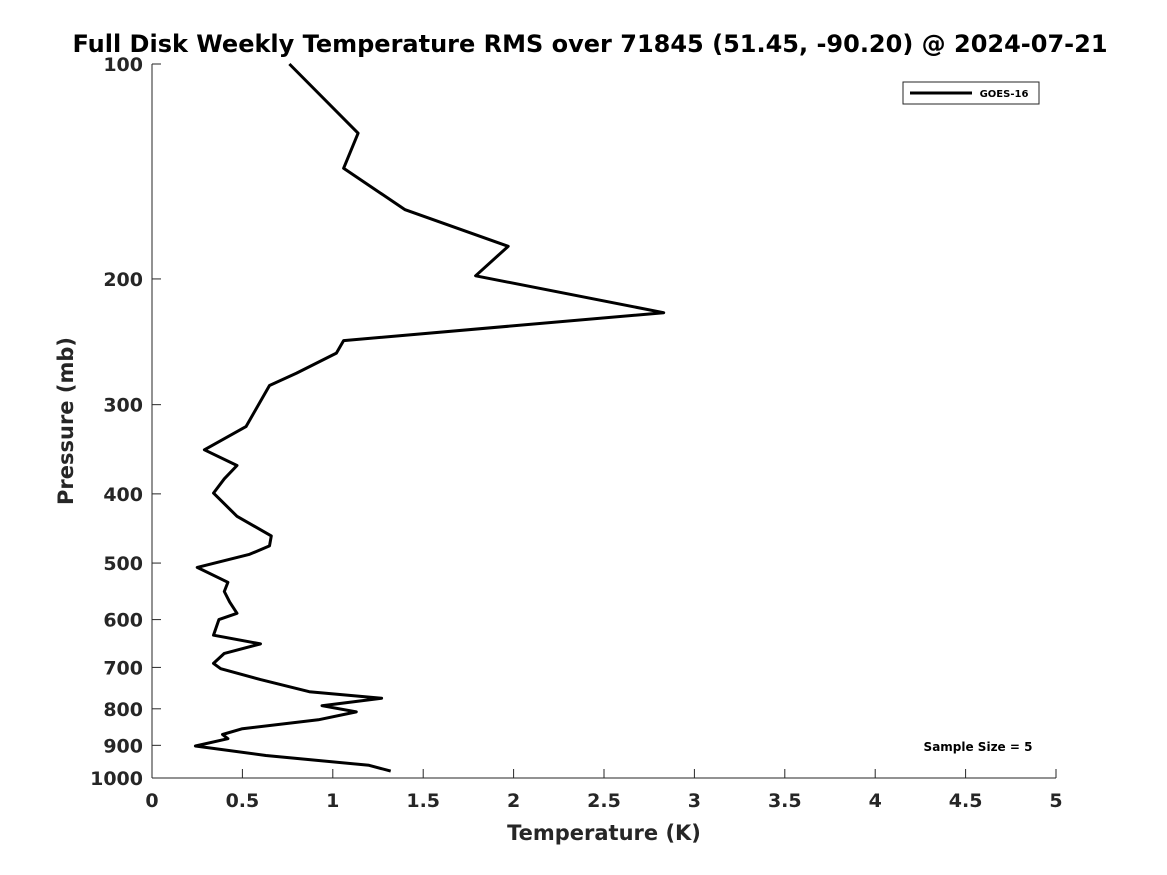 The width and height of the screenshot is (1167, 875). I want to click on y-tick-label: 800, so click(123, 710).